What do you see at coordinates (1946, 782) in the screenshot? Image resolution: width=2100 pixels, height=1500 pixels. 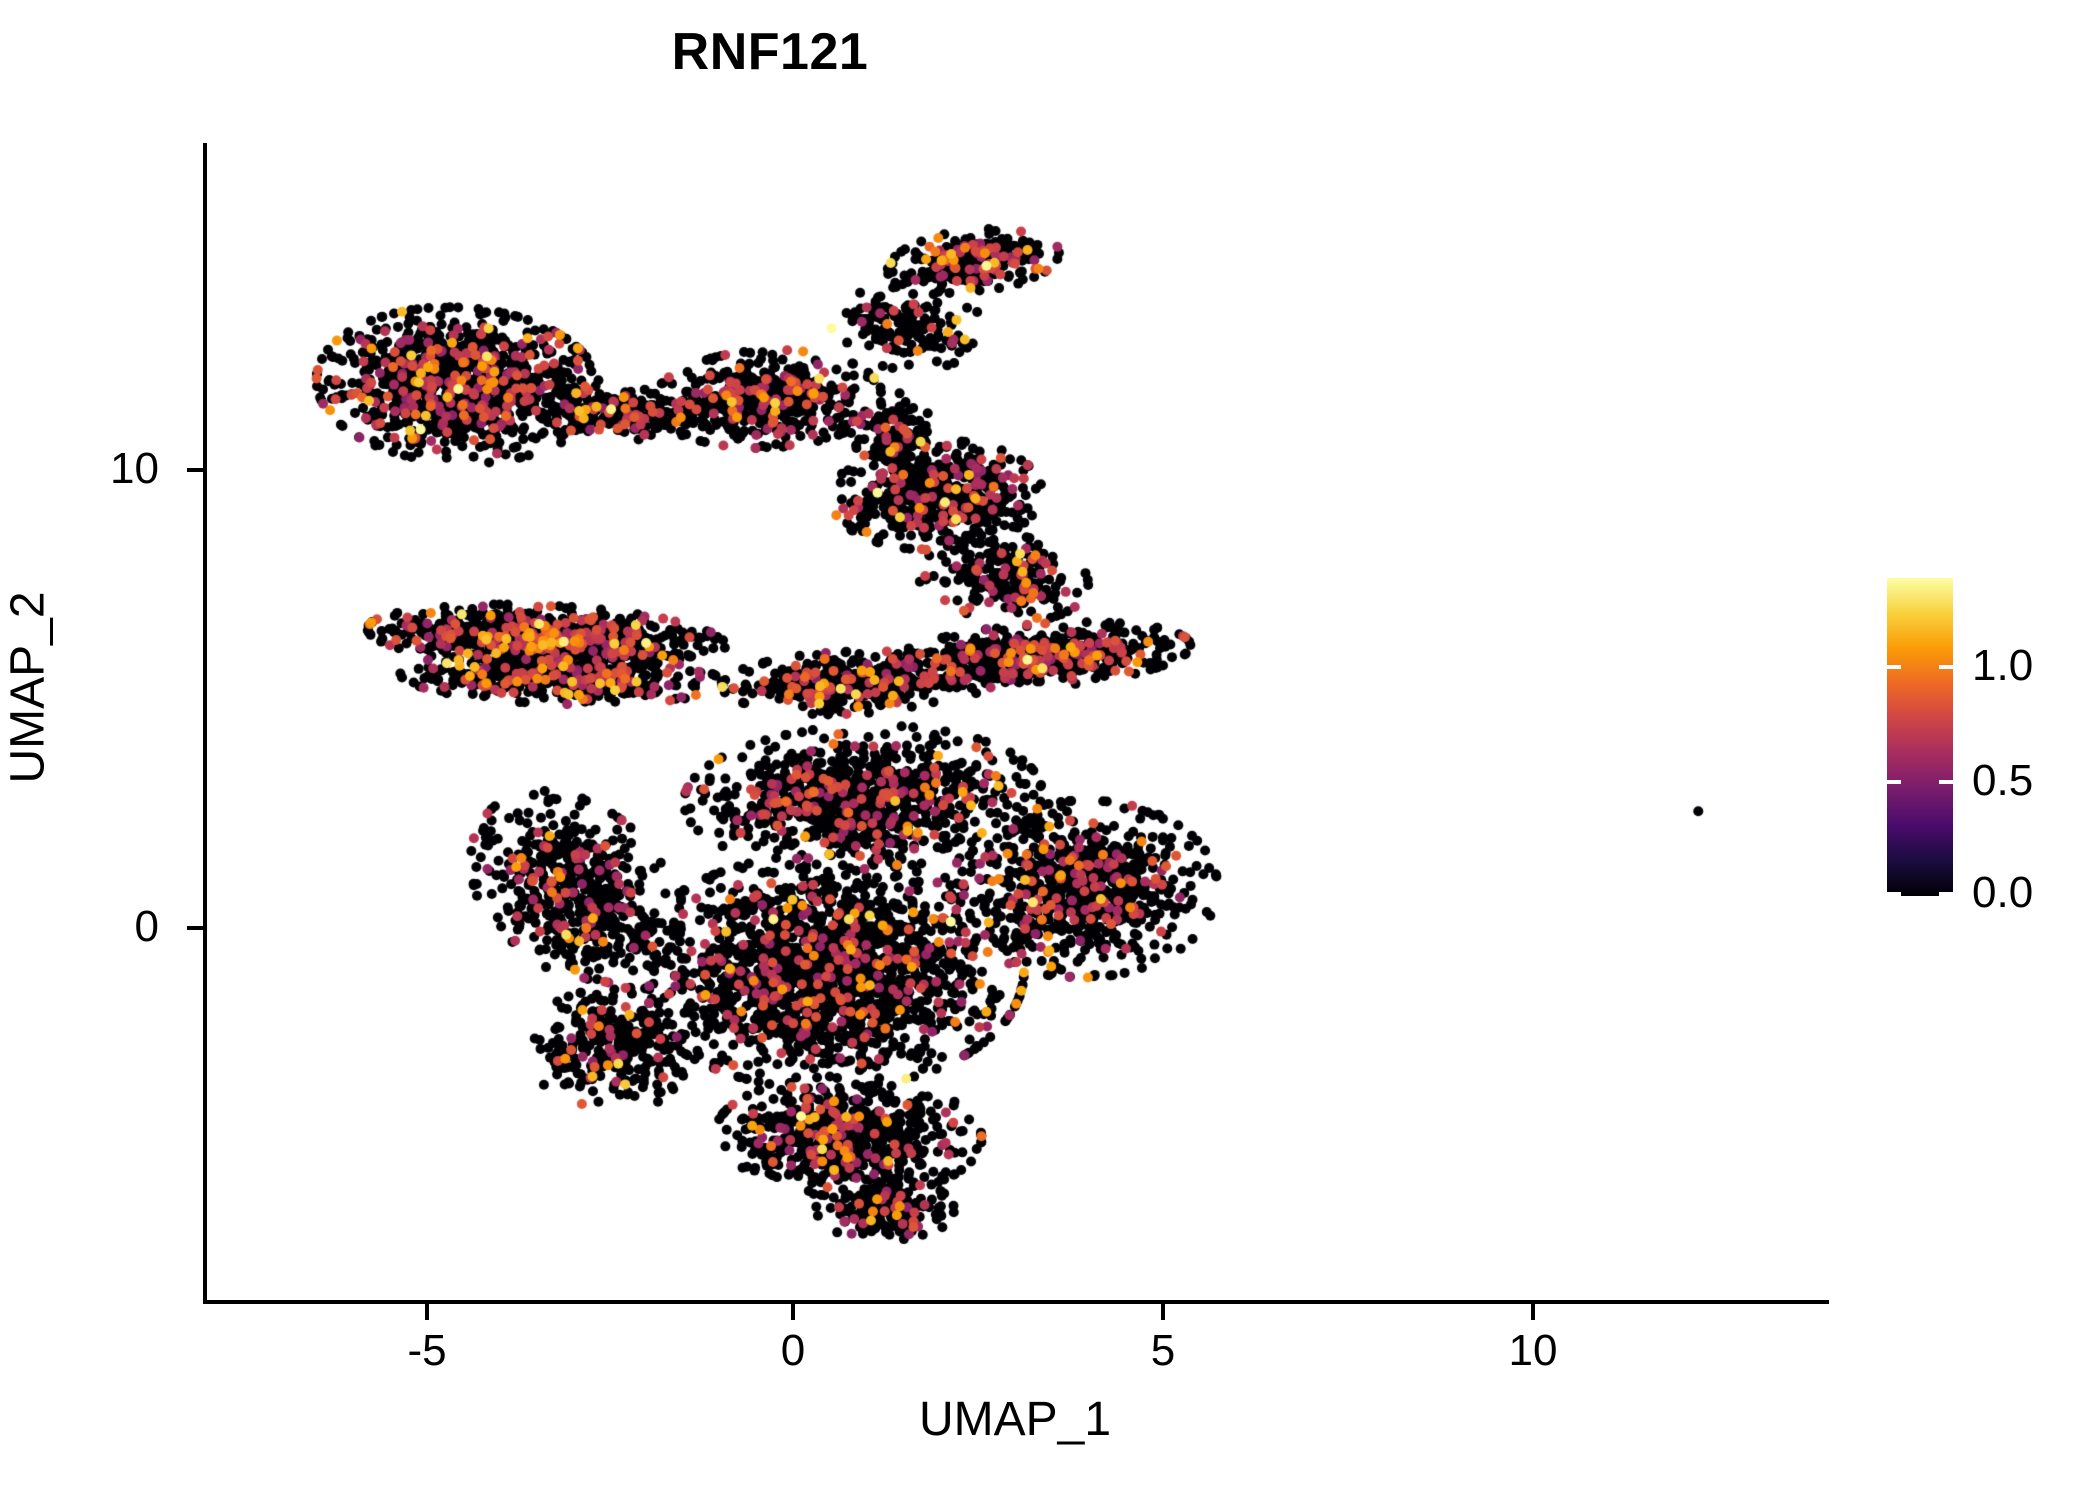 I see `colorbar-tick-05b` at bounding box center [1946, 782].